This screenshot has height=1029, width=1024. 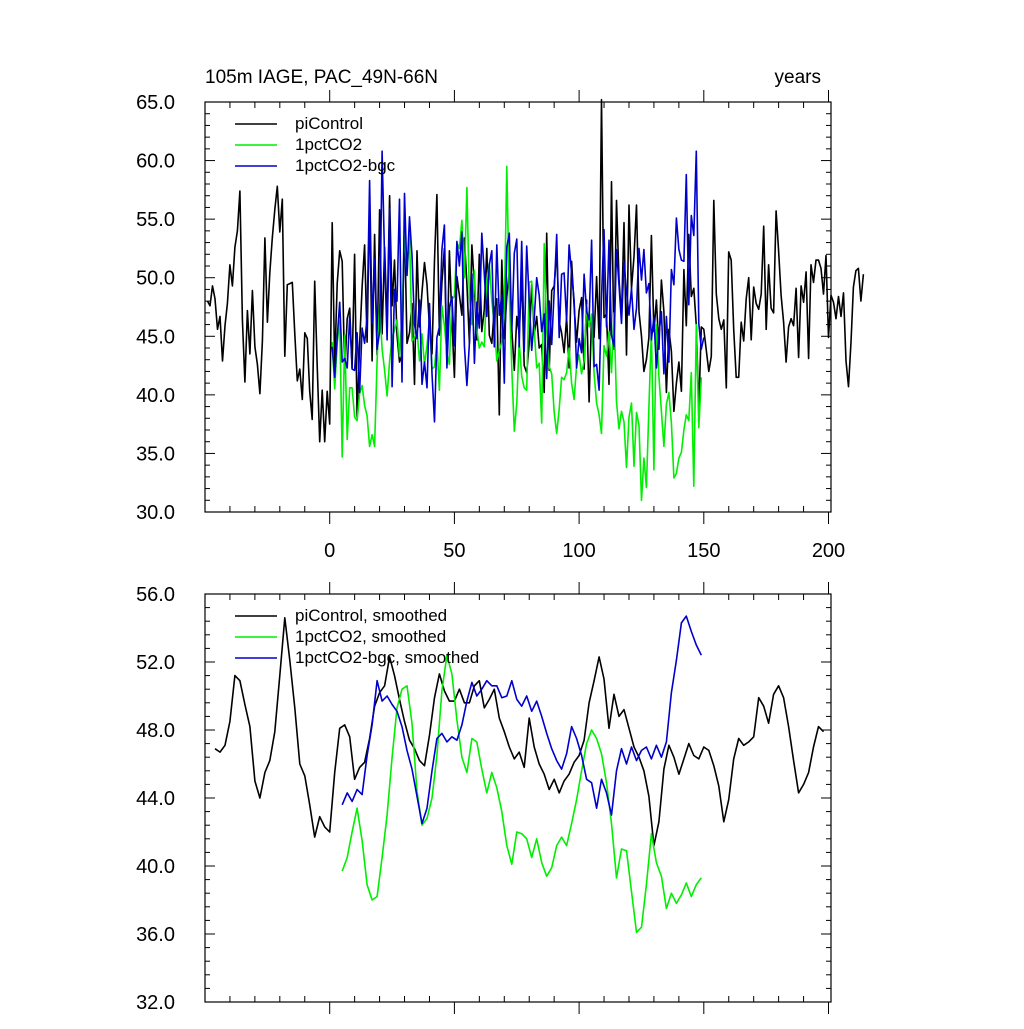 I want to click on series-line-piControl, so click(x=519, y=731).